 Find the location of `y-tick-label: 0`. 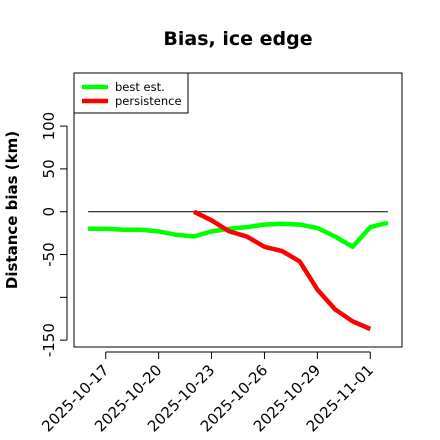

y-tick-label: 0 is located at coordinates (49, 212).